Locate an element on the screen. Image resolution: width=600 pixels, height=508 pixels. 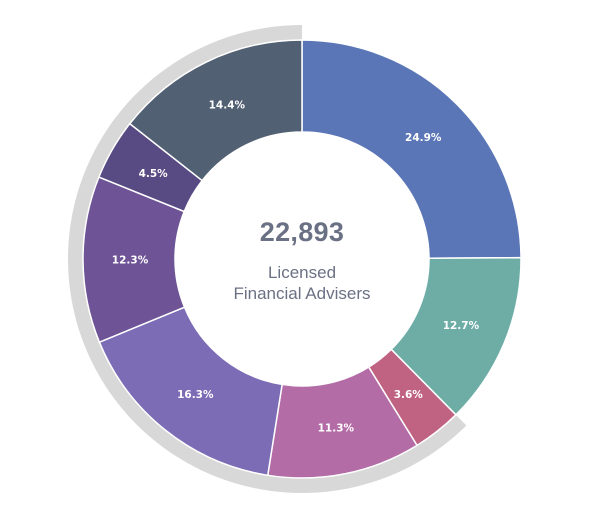
slice-label-4: 11.3% is located at coordinates (336, 429).